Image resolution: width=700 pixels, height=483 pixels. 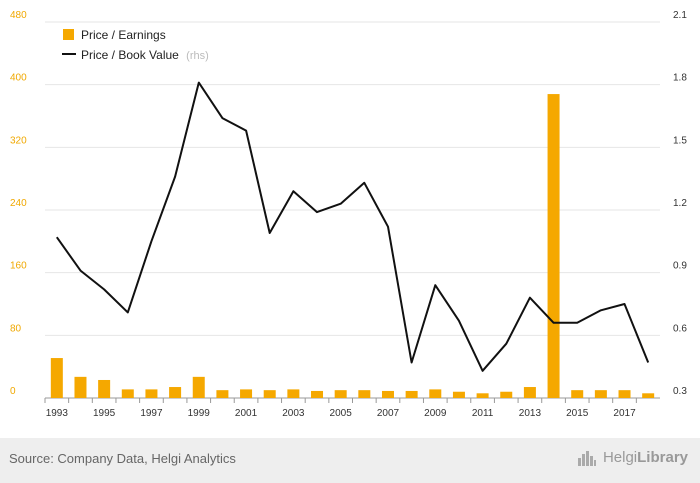 What do you see at coordinates (341, 413) in the screenshot?
I see `x-tick-label: 2005` at bounding box center [341, 413].